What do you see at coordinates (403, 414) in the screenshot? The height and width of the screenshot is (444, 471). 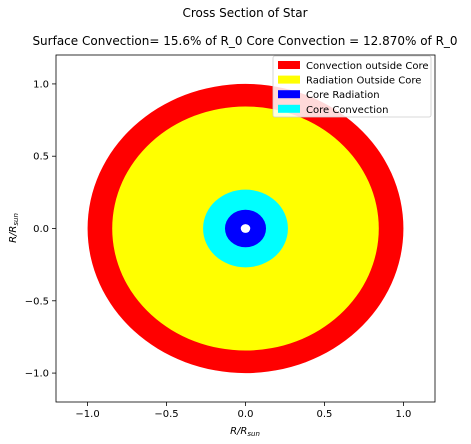 I see `x-tick-label: 1.0` at bounding box center [403, 414].